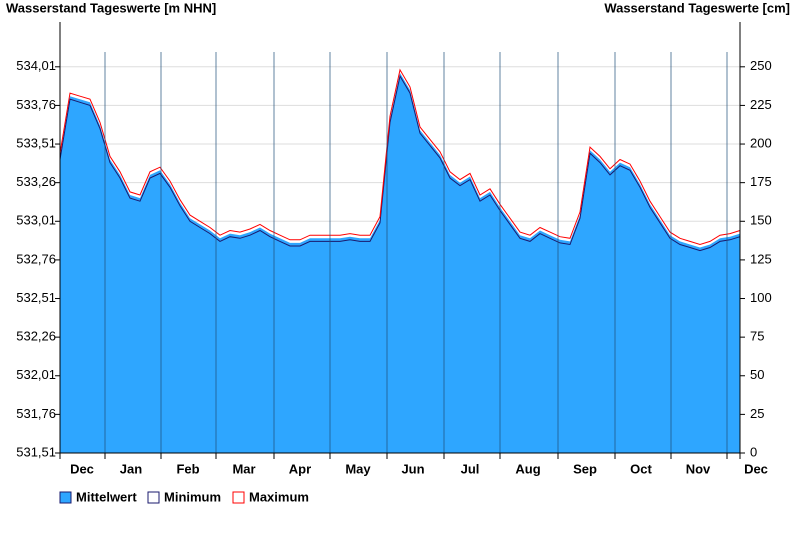 The image size is (800, 550). Describe the element at coordinates (585, 468) in the screenshot. I see `x-tick-label: Sep` at that location.